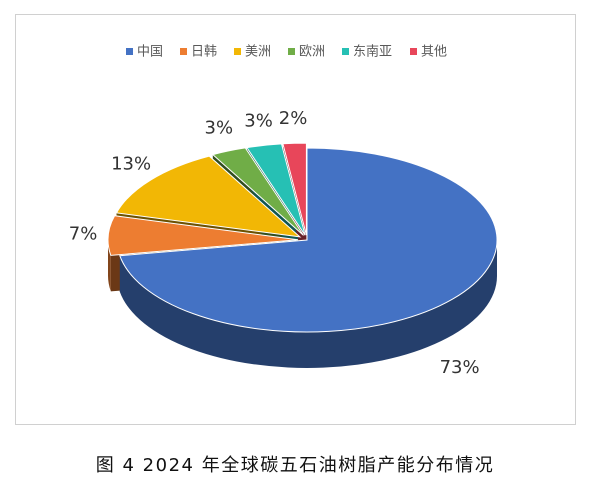 This screenshot has width=590, height=492. I want to click on legend-label: 其他, so click(434, 52).